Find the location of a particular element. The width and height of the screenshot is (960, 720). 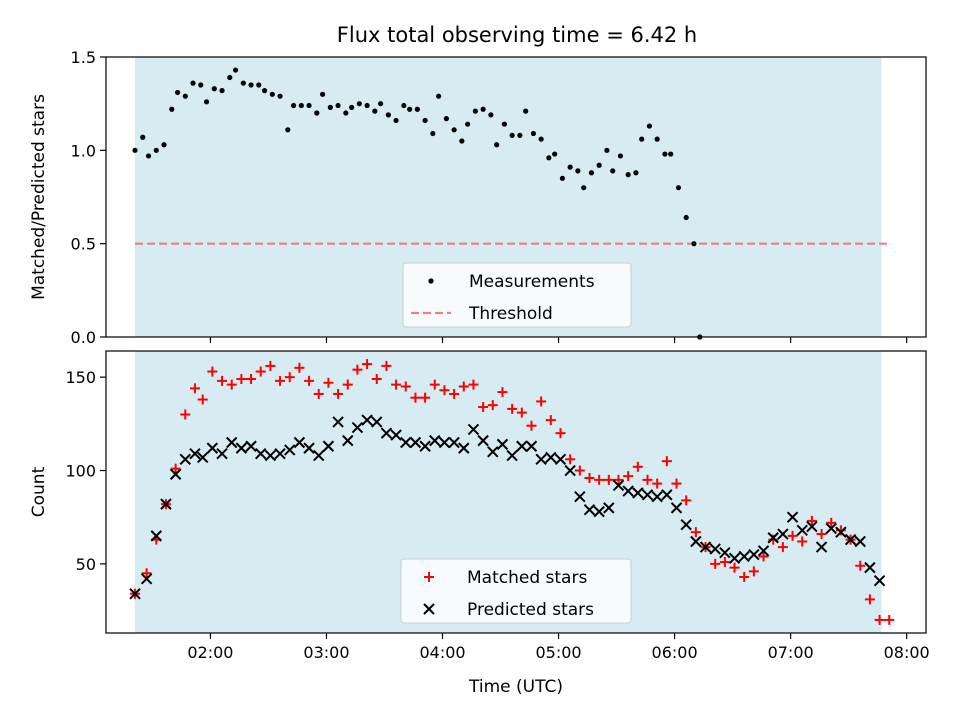

y-tick-label: 0.5 is located at coordinates (83, 244).